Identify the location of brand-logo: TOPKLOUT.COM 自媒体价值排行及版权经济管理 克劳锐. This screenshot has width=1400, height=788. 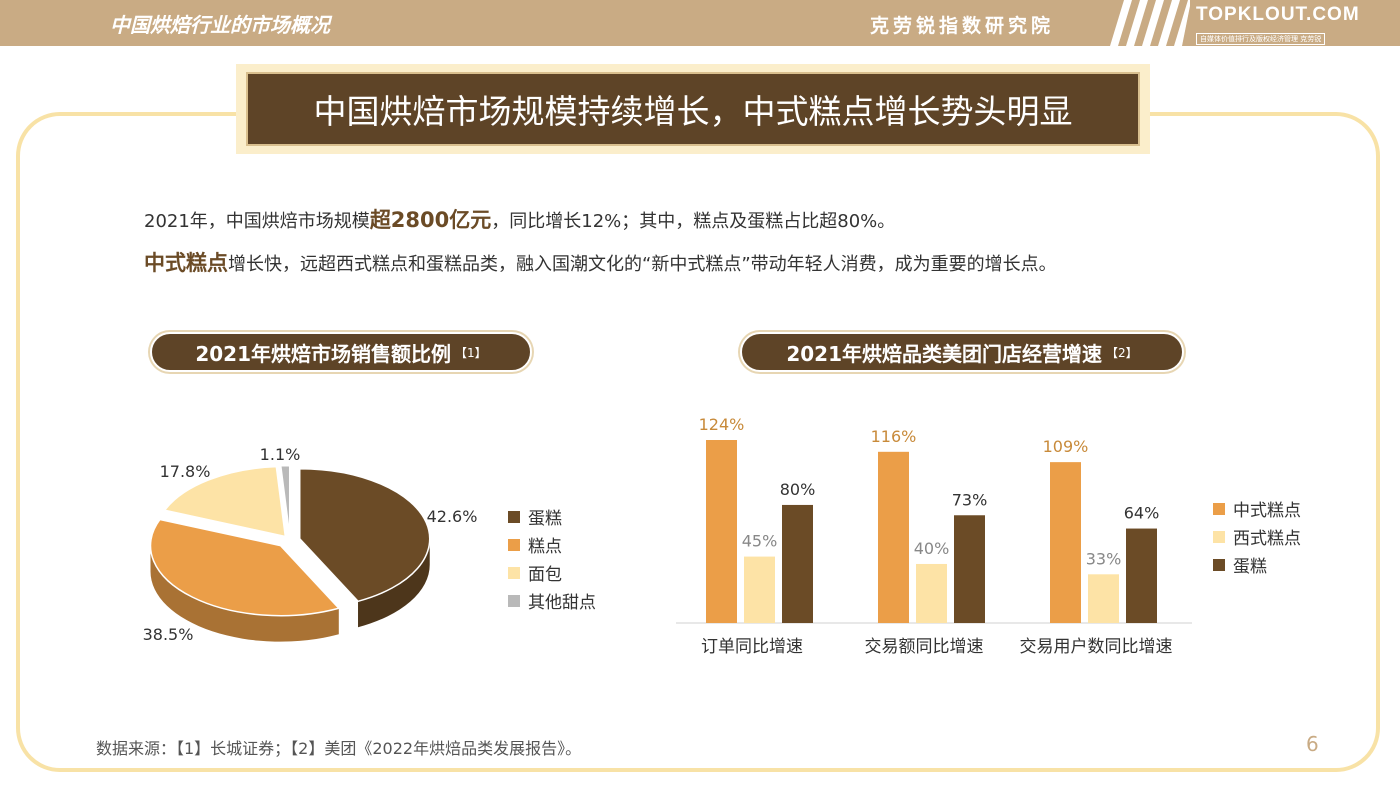
(1289, 24).